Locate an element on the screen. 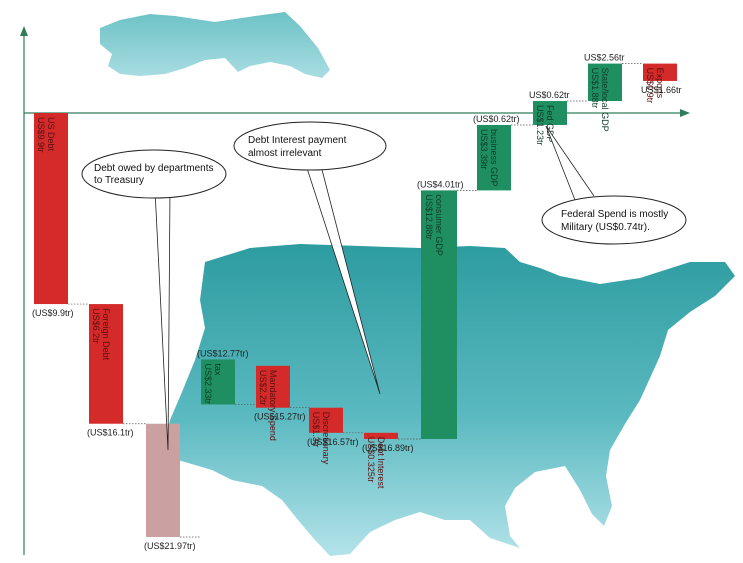 This screenshot has width=743, height=563. bar-value-consumer-gdp: US$12.88tr is located at coordinates (429, 217).